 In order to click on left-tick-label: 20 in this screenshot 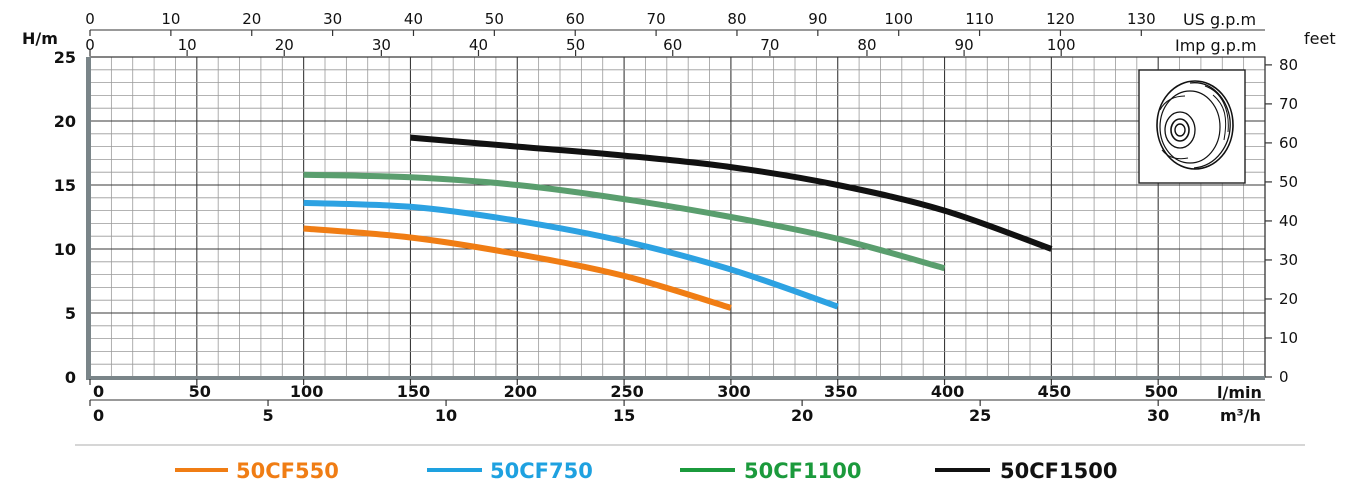, I will do `click(65, 121)`.